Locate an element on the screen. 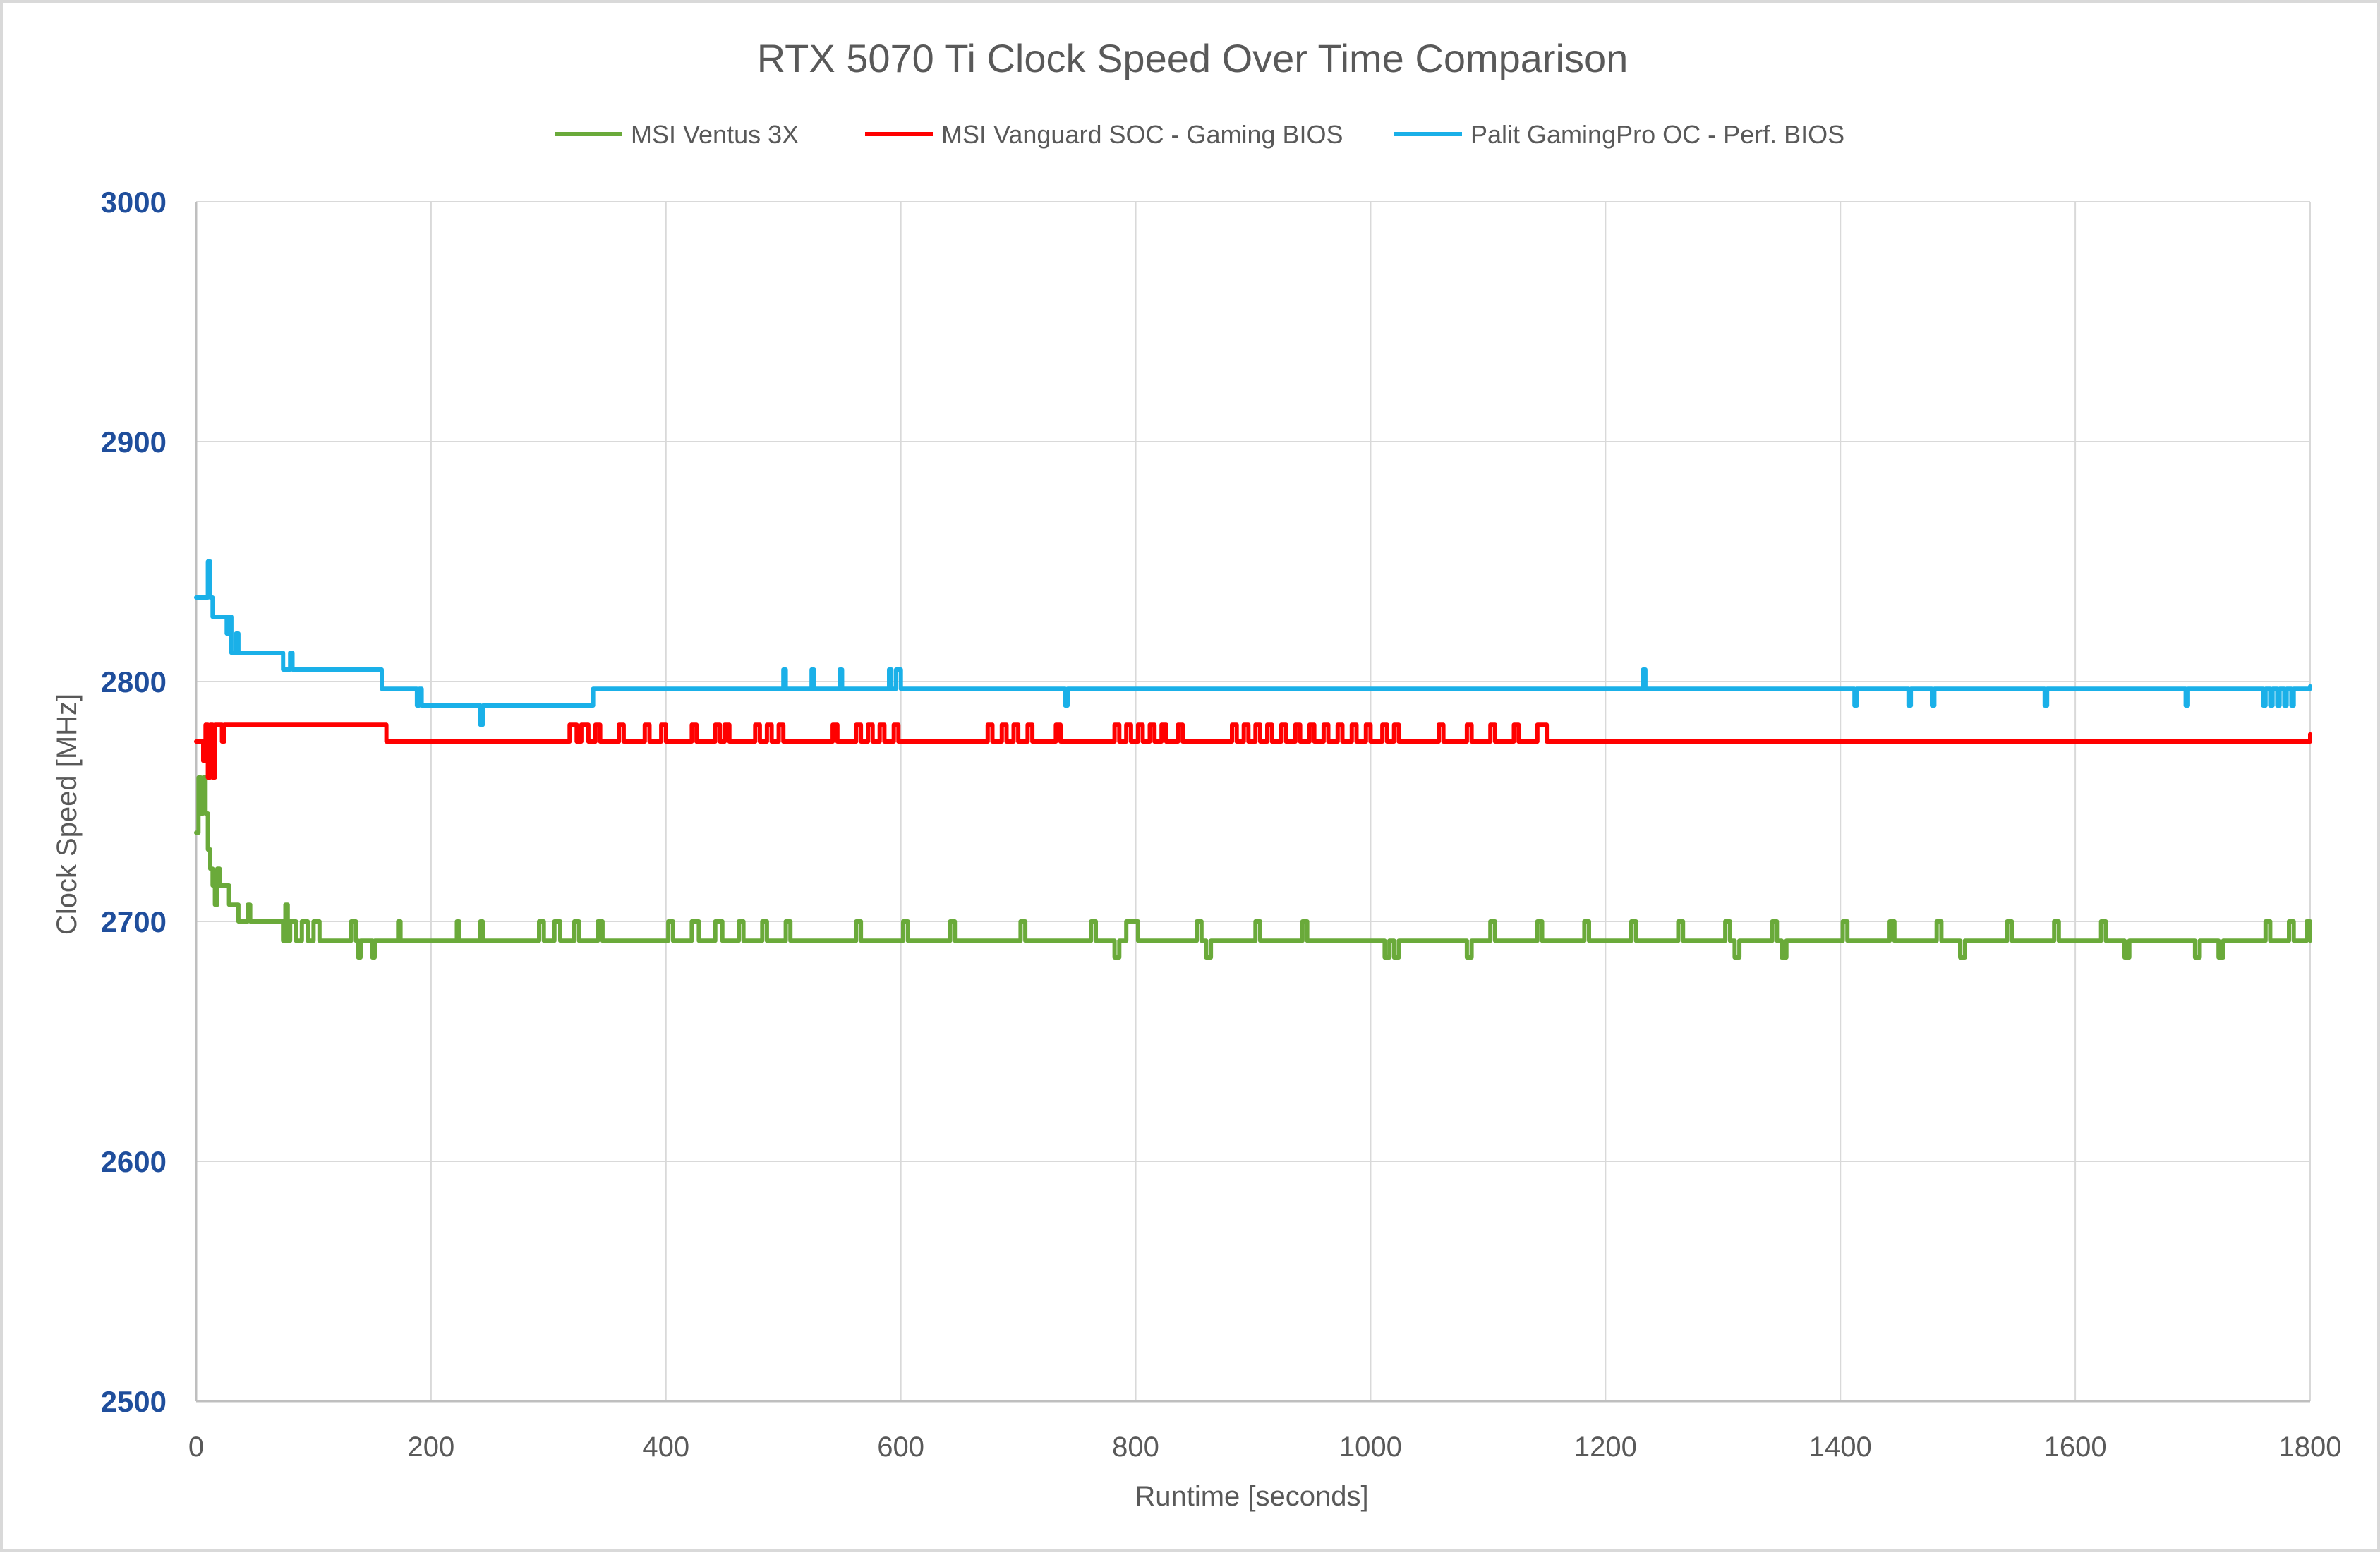 The height and width of the screenshot is (1555, 2380). y-tick-label: 3000 is located at coordinates (134, 203).